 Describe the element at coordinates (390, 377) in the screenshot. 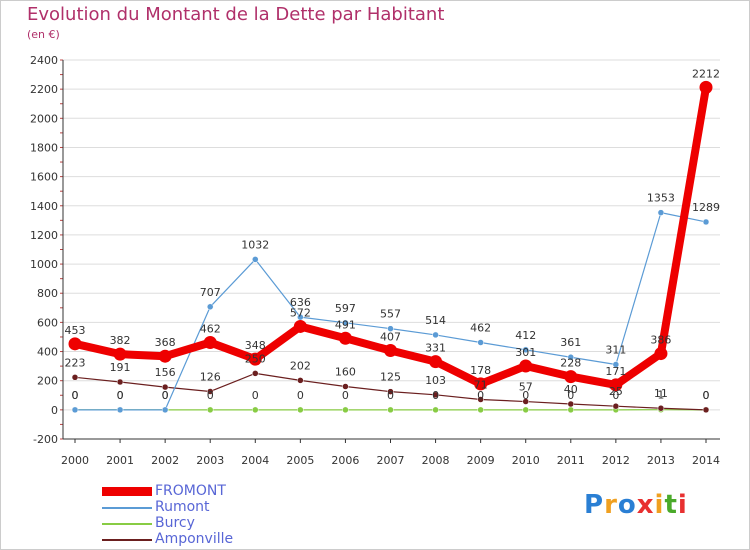

I see `data-label-amponville: 125` at that location.